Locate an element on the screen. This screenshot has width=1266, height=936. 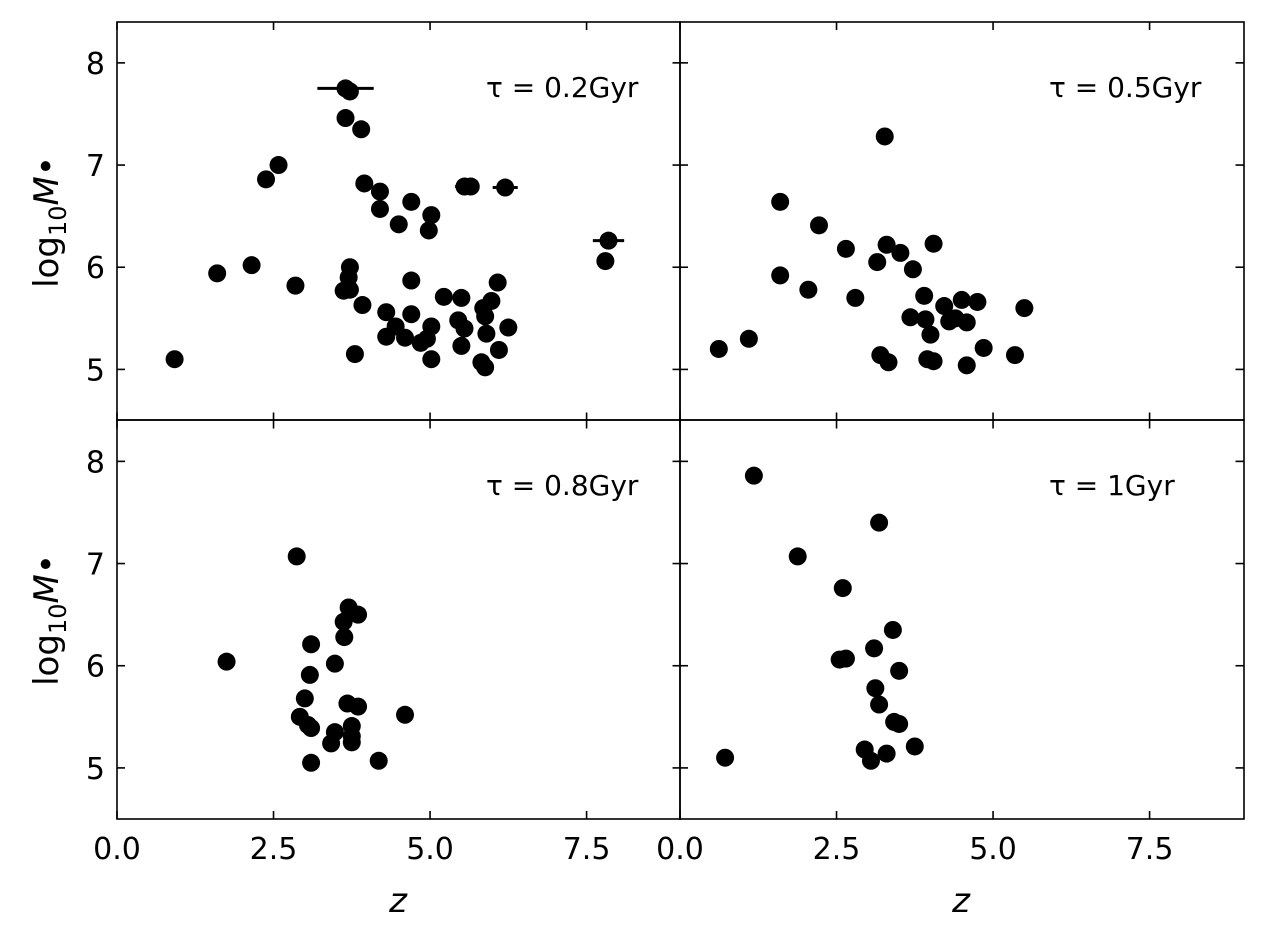
x-axis-label-right: z is located at coordinates (961, 901).